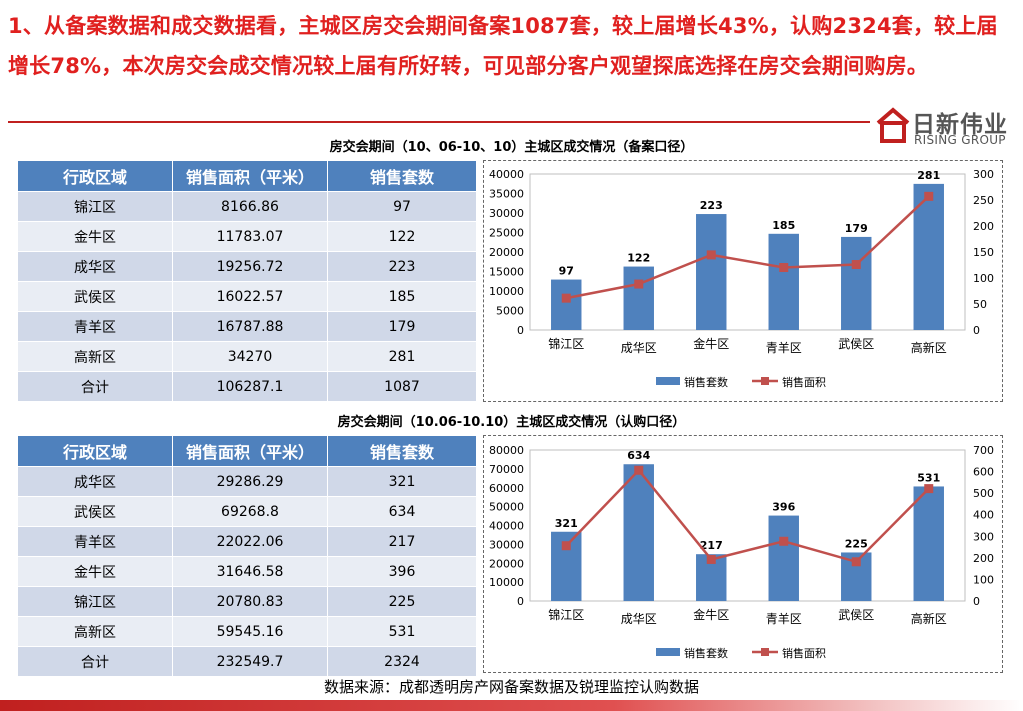  I want to click on logo-chinese-name: 日新伟业, so click(960, 125).